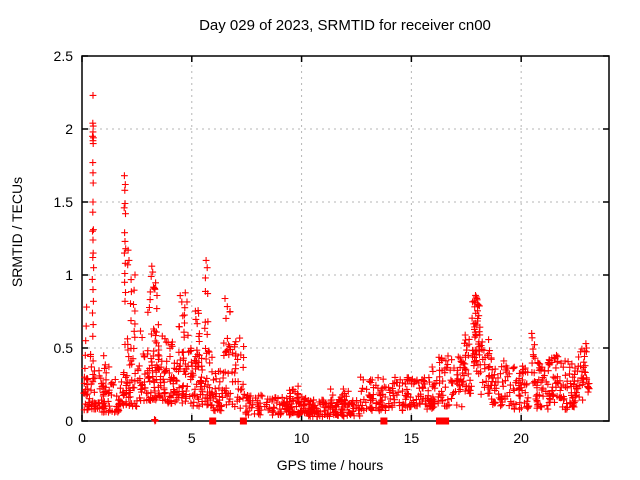  I want to click on y-tick-label: 0.5, so click(64, 348).